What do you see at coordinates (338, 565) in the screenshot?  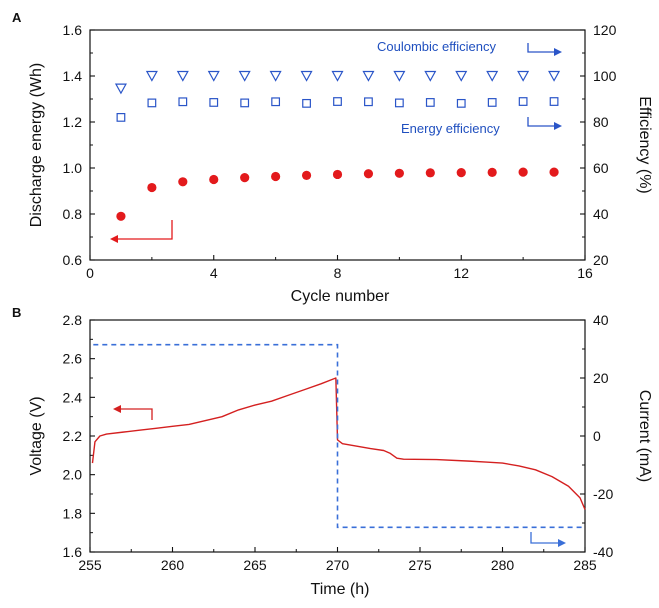 I see `x-tick-label: 270` at bounding box center [338, 565].